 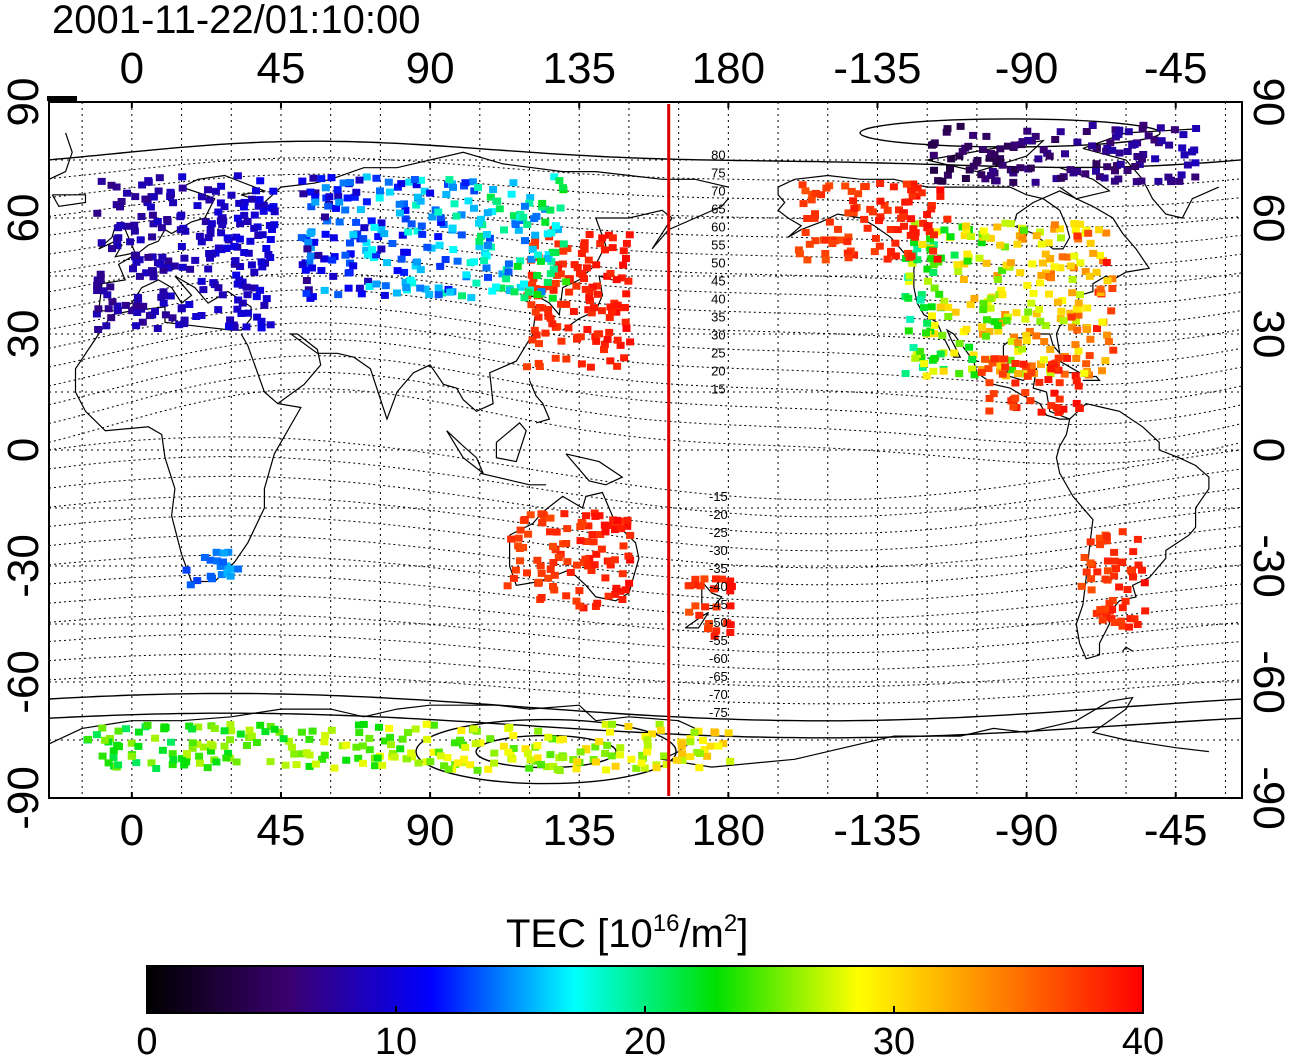 What do you see at coordinates (728, 68) in the screenshot?
I see `top-lon-tick-label: 180` at bounding box center [728, 68].